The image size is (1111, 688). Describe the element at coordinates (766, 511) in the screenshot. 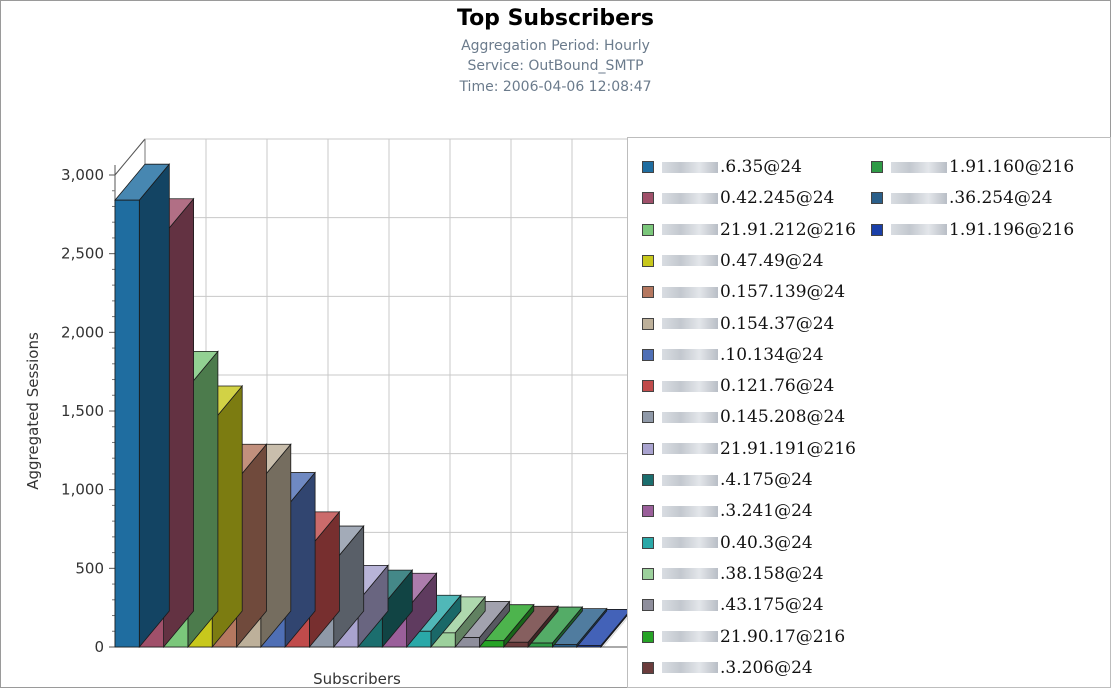

I see `legend-label: .3.241@24` at that location.